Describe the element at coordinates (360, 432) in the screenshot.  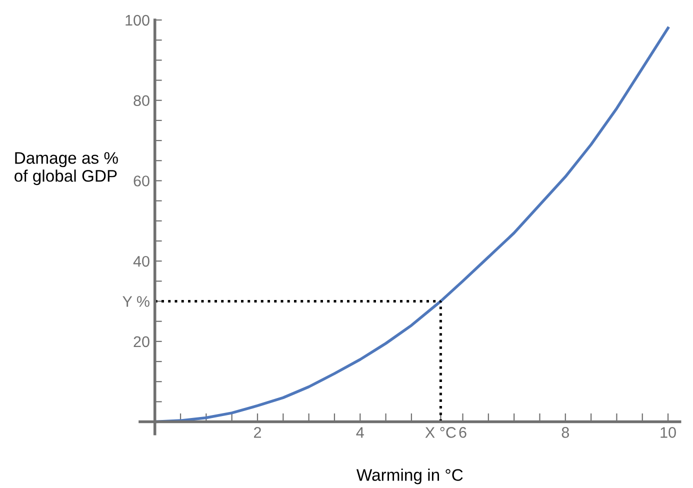
I see `x-tick-label: 4` at that location.